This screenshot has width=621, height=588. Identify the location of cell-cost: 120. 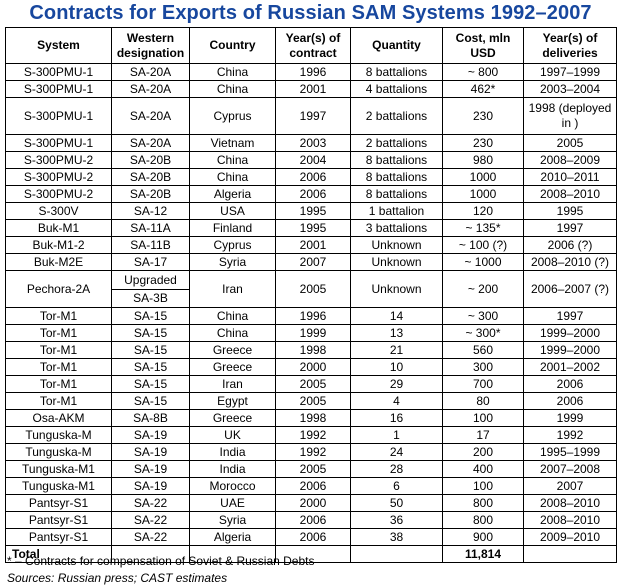
(483, 211).